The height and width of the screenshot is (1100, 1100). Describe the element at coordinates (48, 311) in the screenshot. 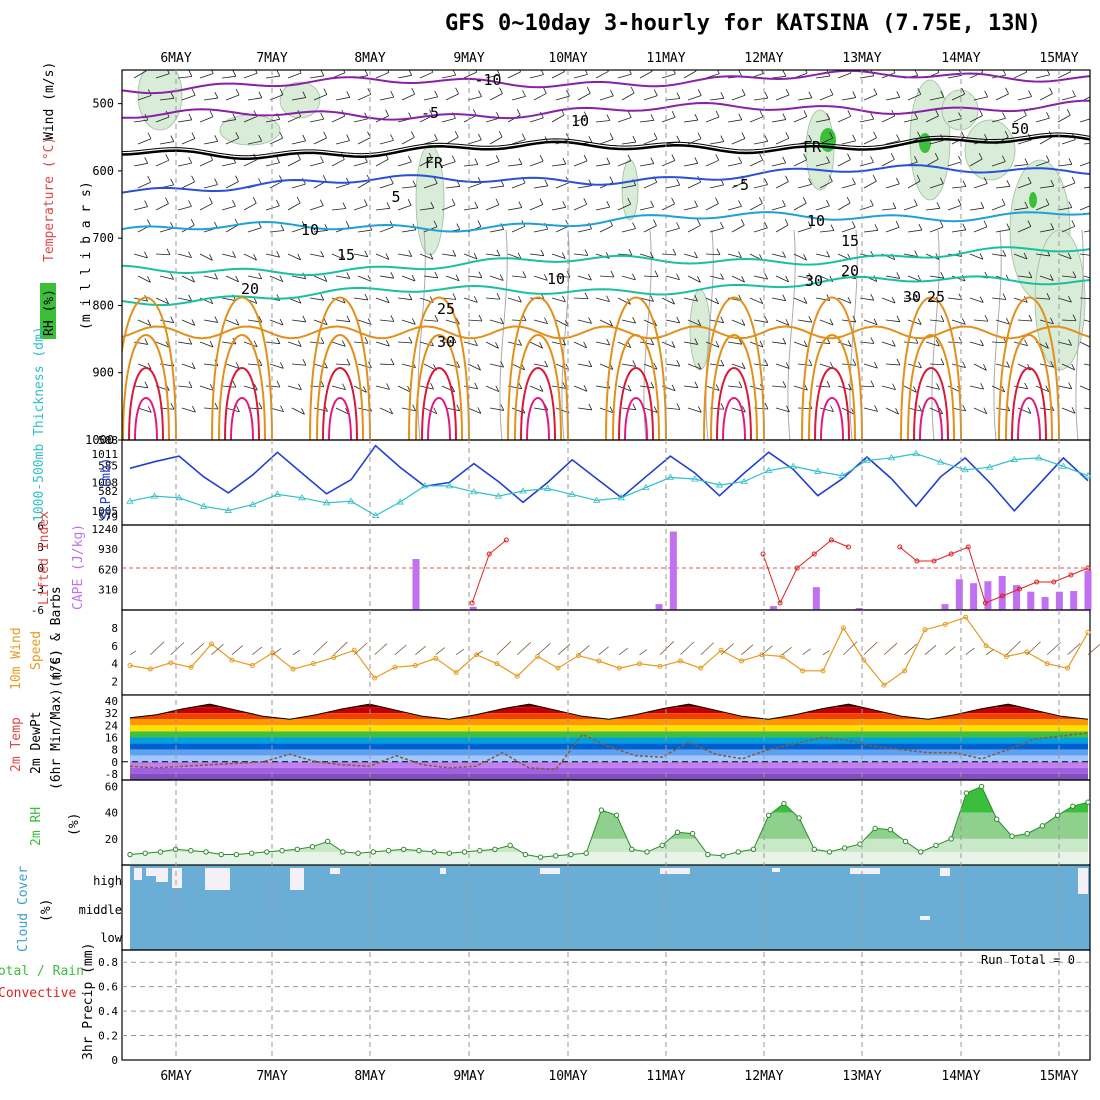

I see `rh-legend-swatch` at that location.